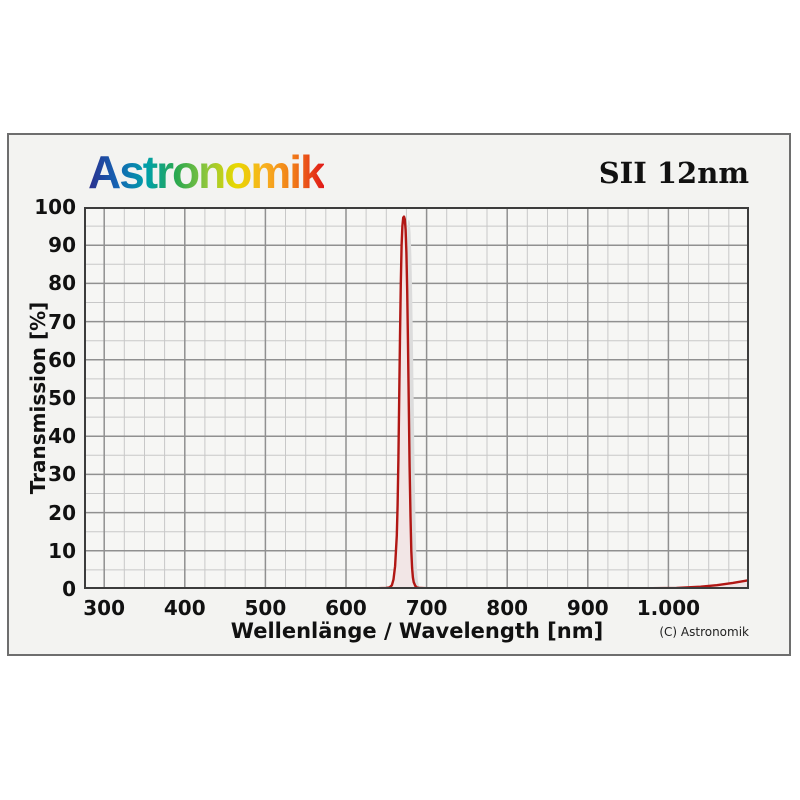 The image size is (800, 800). I want to click on astronomik-logo: Astronomik, so click(207, 172).